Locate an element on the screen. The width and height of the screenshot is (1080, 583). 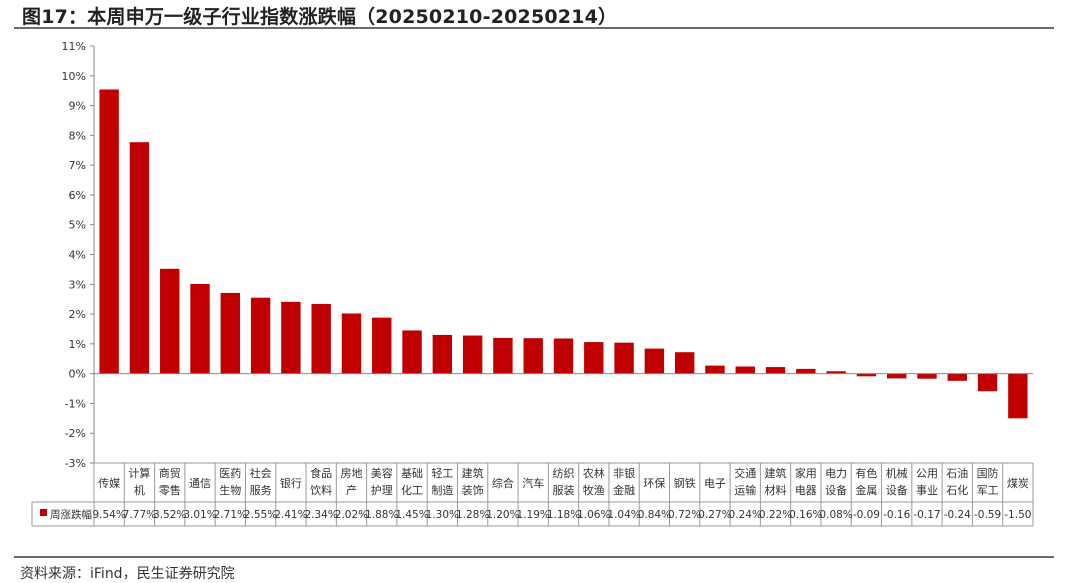
data-label: 0.27% is located at coordinates (714, 515).